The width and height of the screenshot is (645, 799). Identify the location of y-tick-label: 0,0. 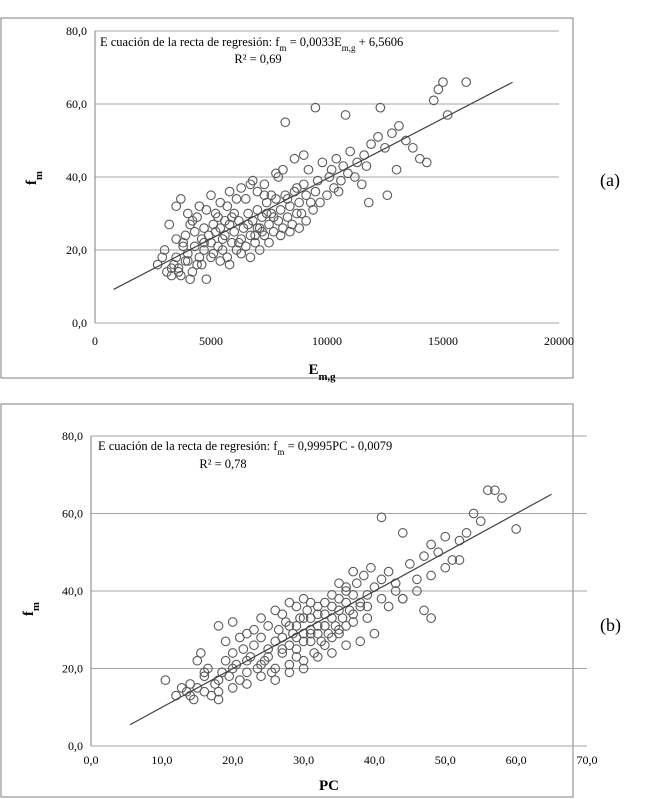
(75, 746).